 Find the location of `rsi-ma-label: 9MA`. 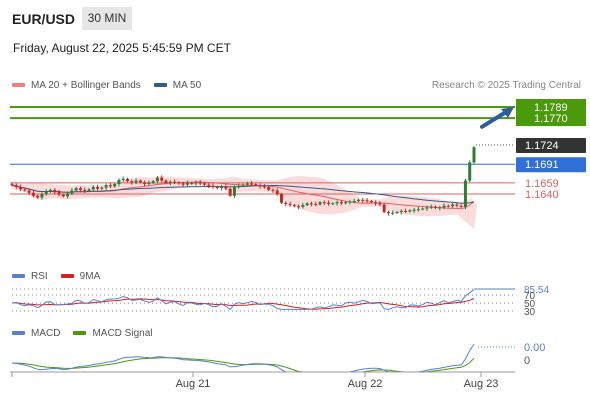

rsi-ma-label: 9MA is located at coordinates (90, 276).